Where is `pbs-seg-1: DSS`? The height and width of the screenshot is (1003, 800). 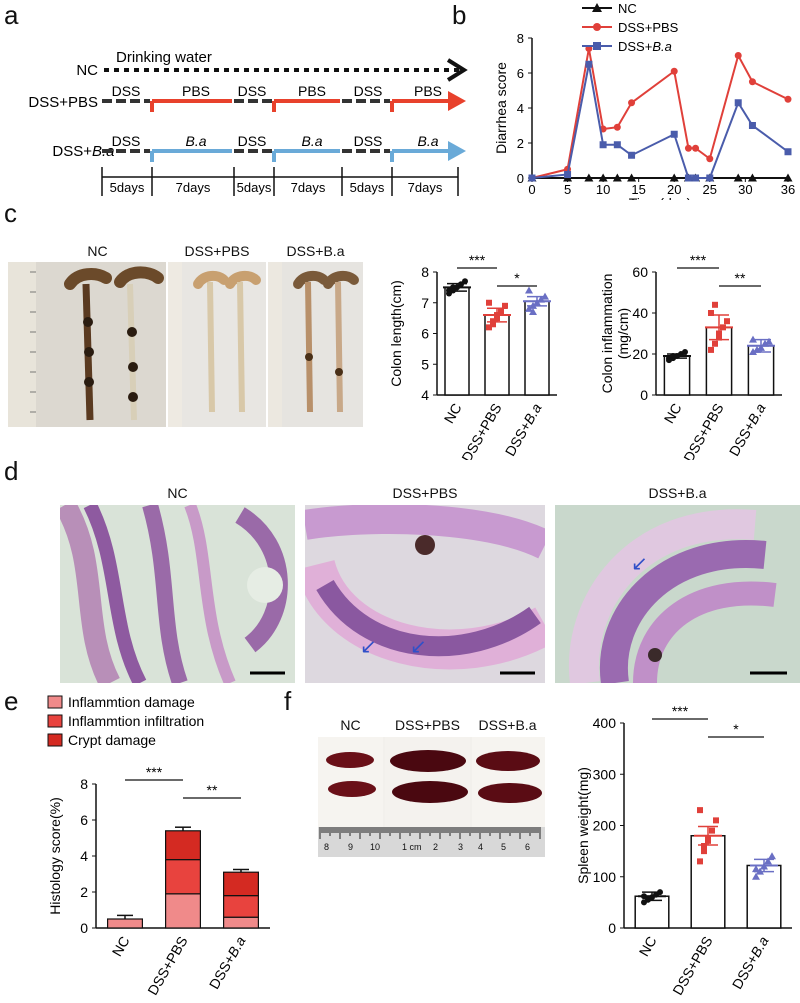
pbs-seg-1: DSS is located at coordinates (126, 91).